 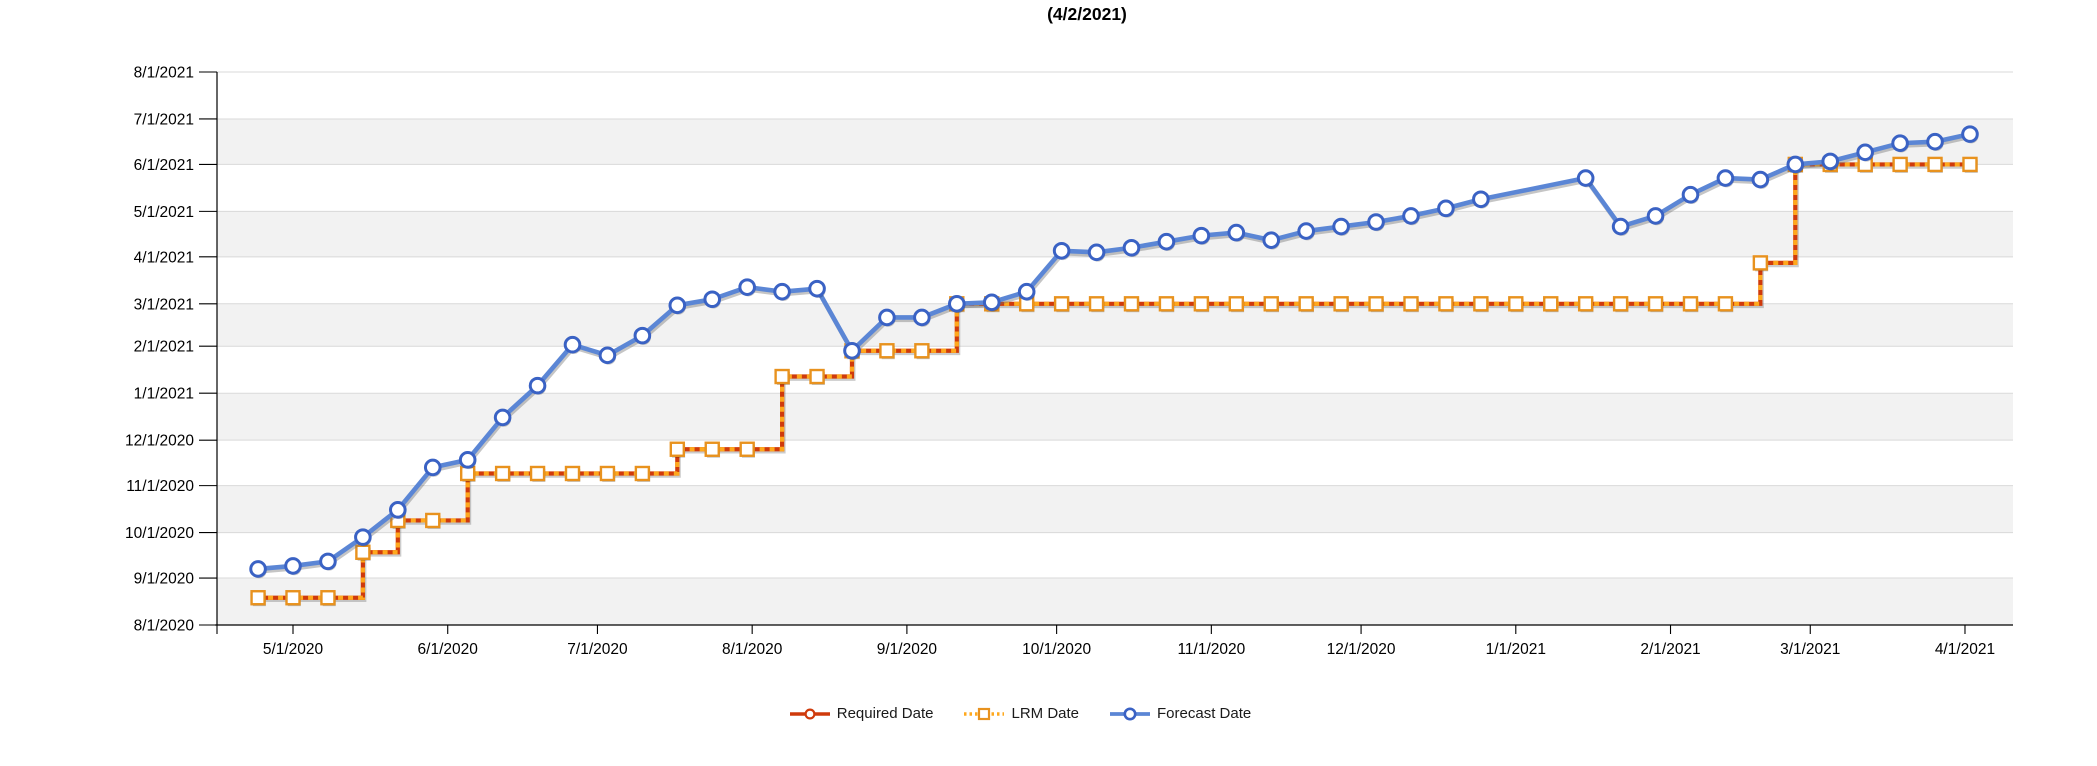 I want to click on legend-label: Required Date, so click(x=885, y=713).